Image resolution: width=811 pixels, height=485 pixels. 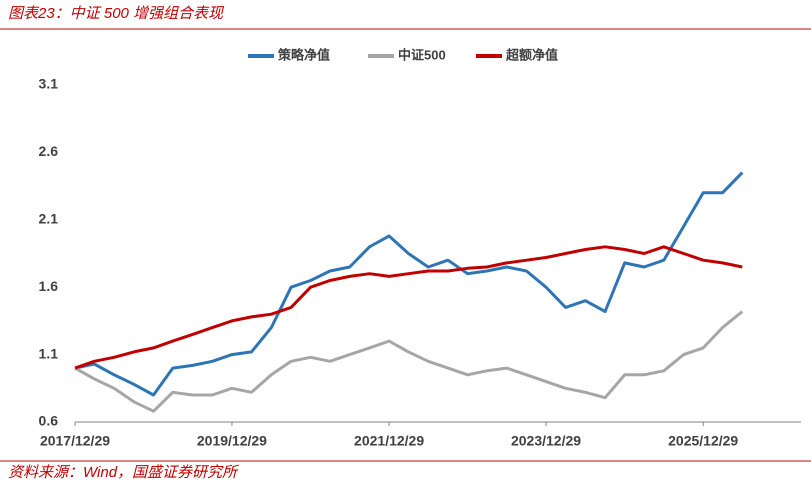 What do you see at coordinates (75, 441) in the screenshot?
I see `x-tick-label: 2017/12/29` at bounding box center [75, 441].